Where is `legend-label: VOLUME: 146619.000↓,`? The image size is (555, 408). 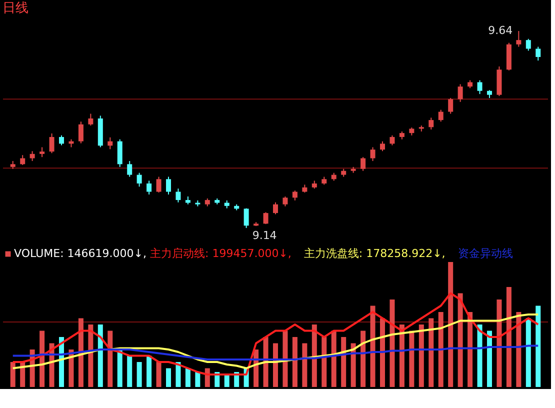
legend-label: VOLUME: 146619.000↓, is located at coordinates (80, 253).